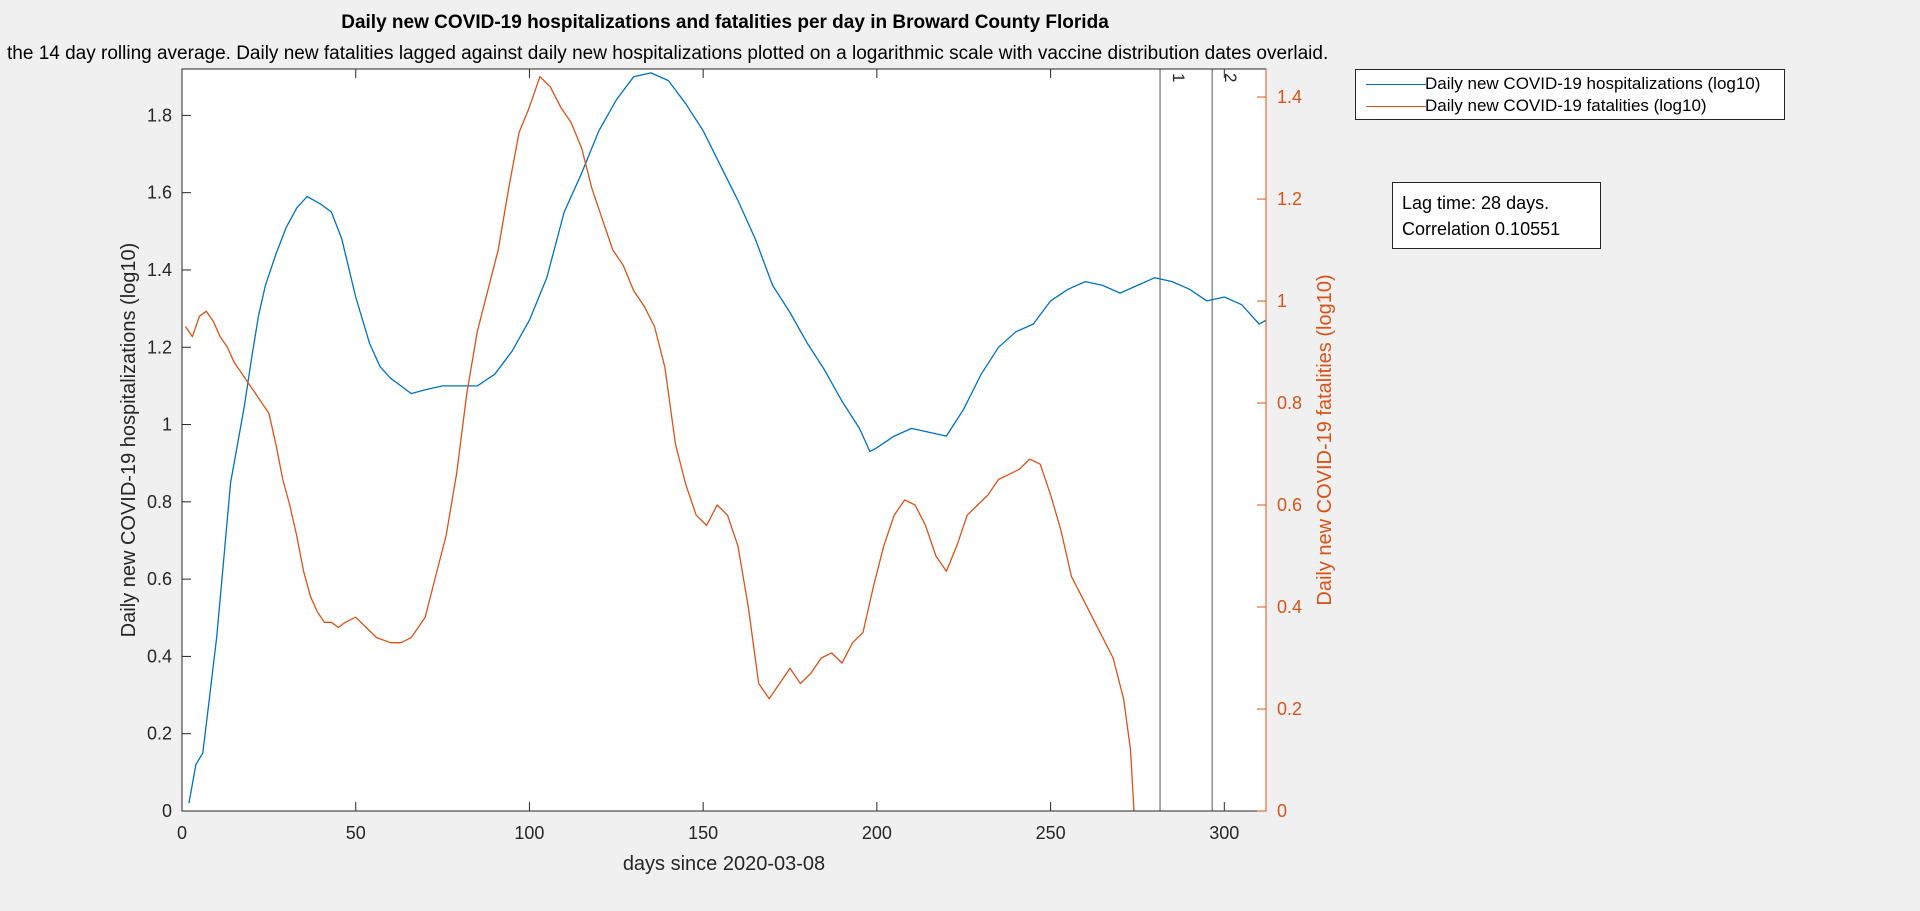 This screenshot has width=1920, height=911. Describe the element at coordinates (1396, 84) in the screenshot. I see `legend-swatch-hospitalizations` at that location.